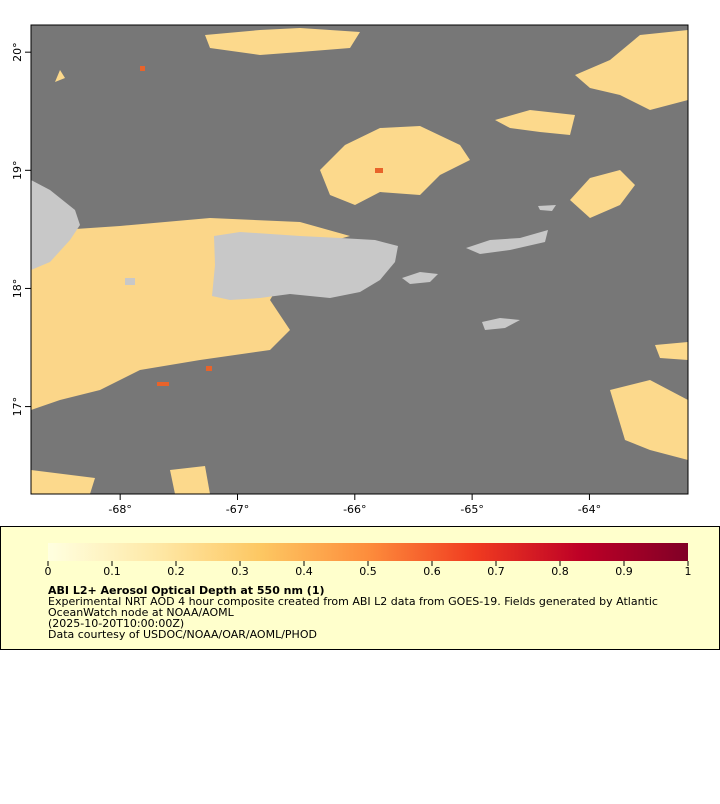  I want to click on colorbar-tick-label: 0.5, so click(368, 571).